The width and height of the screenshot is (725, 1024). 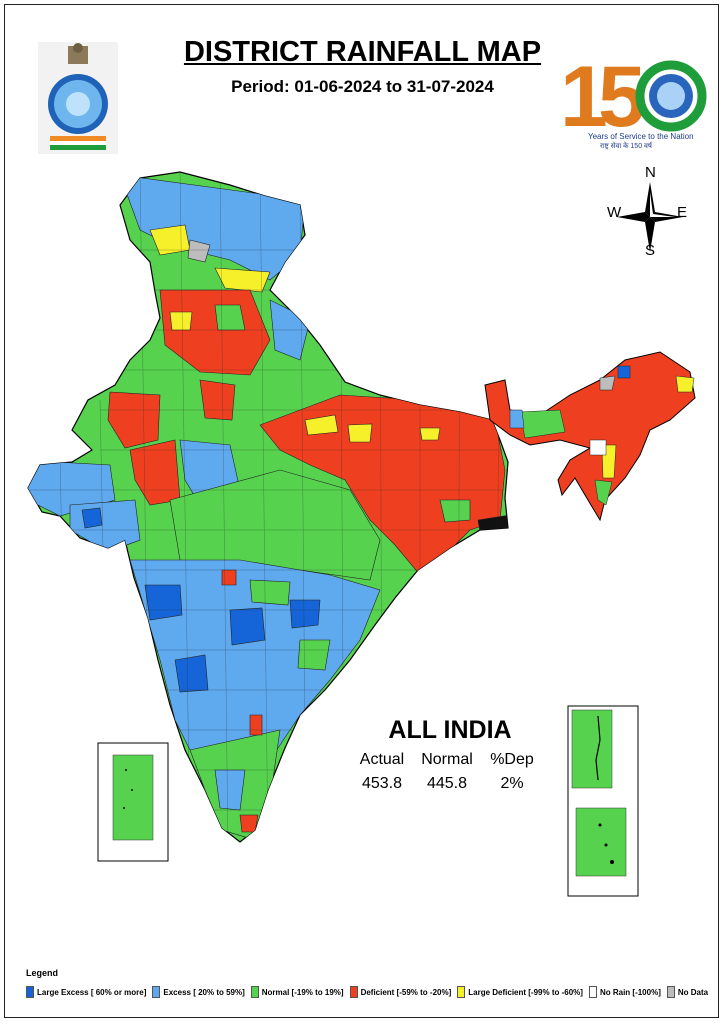 What do you see at coordinates (592, 749) in the screenshot?
I see `andaman-fill` at bounding box center [592, 749].